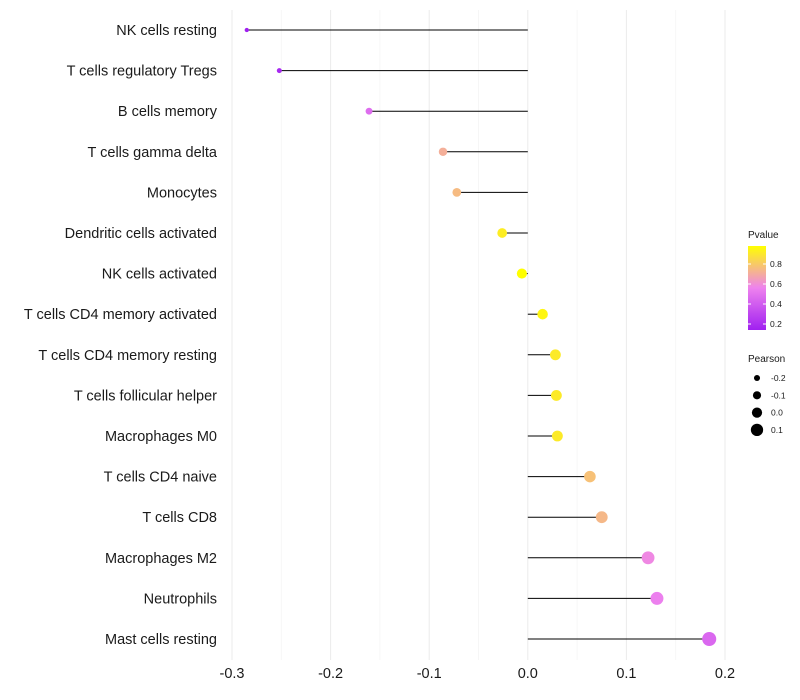 The width and height of the screenshot is (800, 700). I want to click on x-tick-label: 0.2, so click(725, 674).